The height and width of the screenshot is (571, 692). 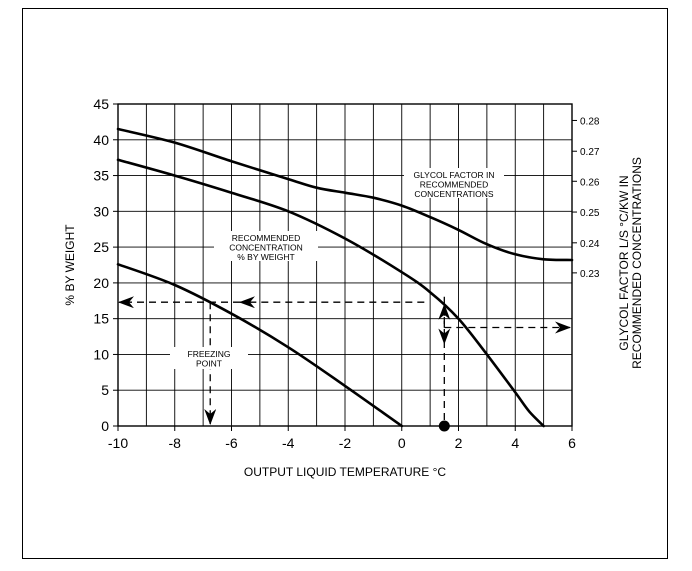 I want to click on y2-tick-label: 0.23, so click(x=590, y=274).